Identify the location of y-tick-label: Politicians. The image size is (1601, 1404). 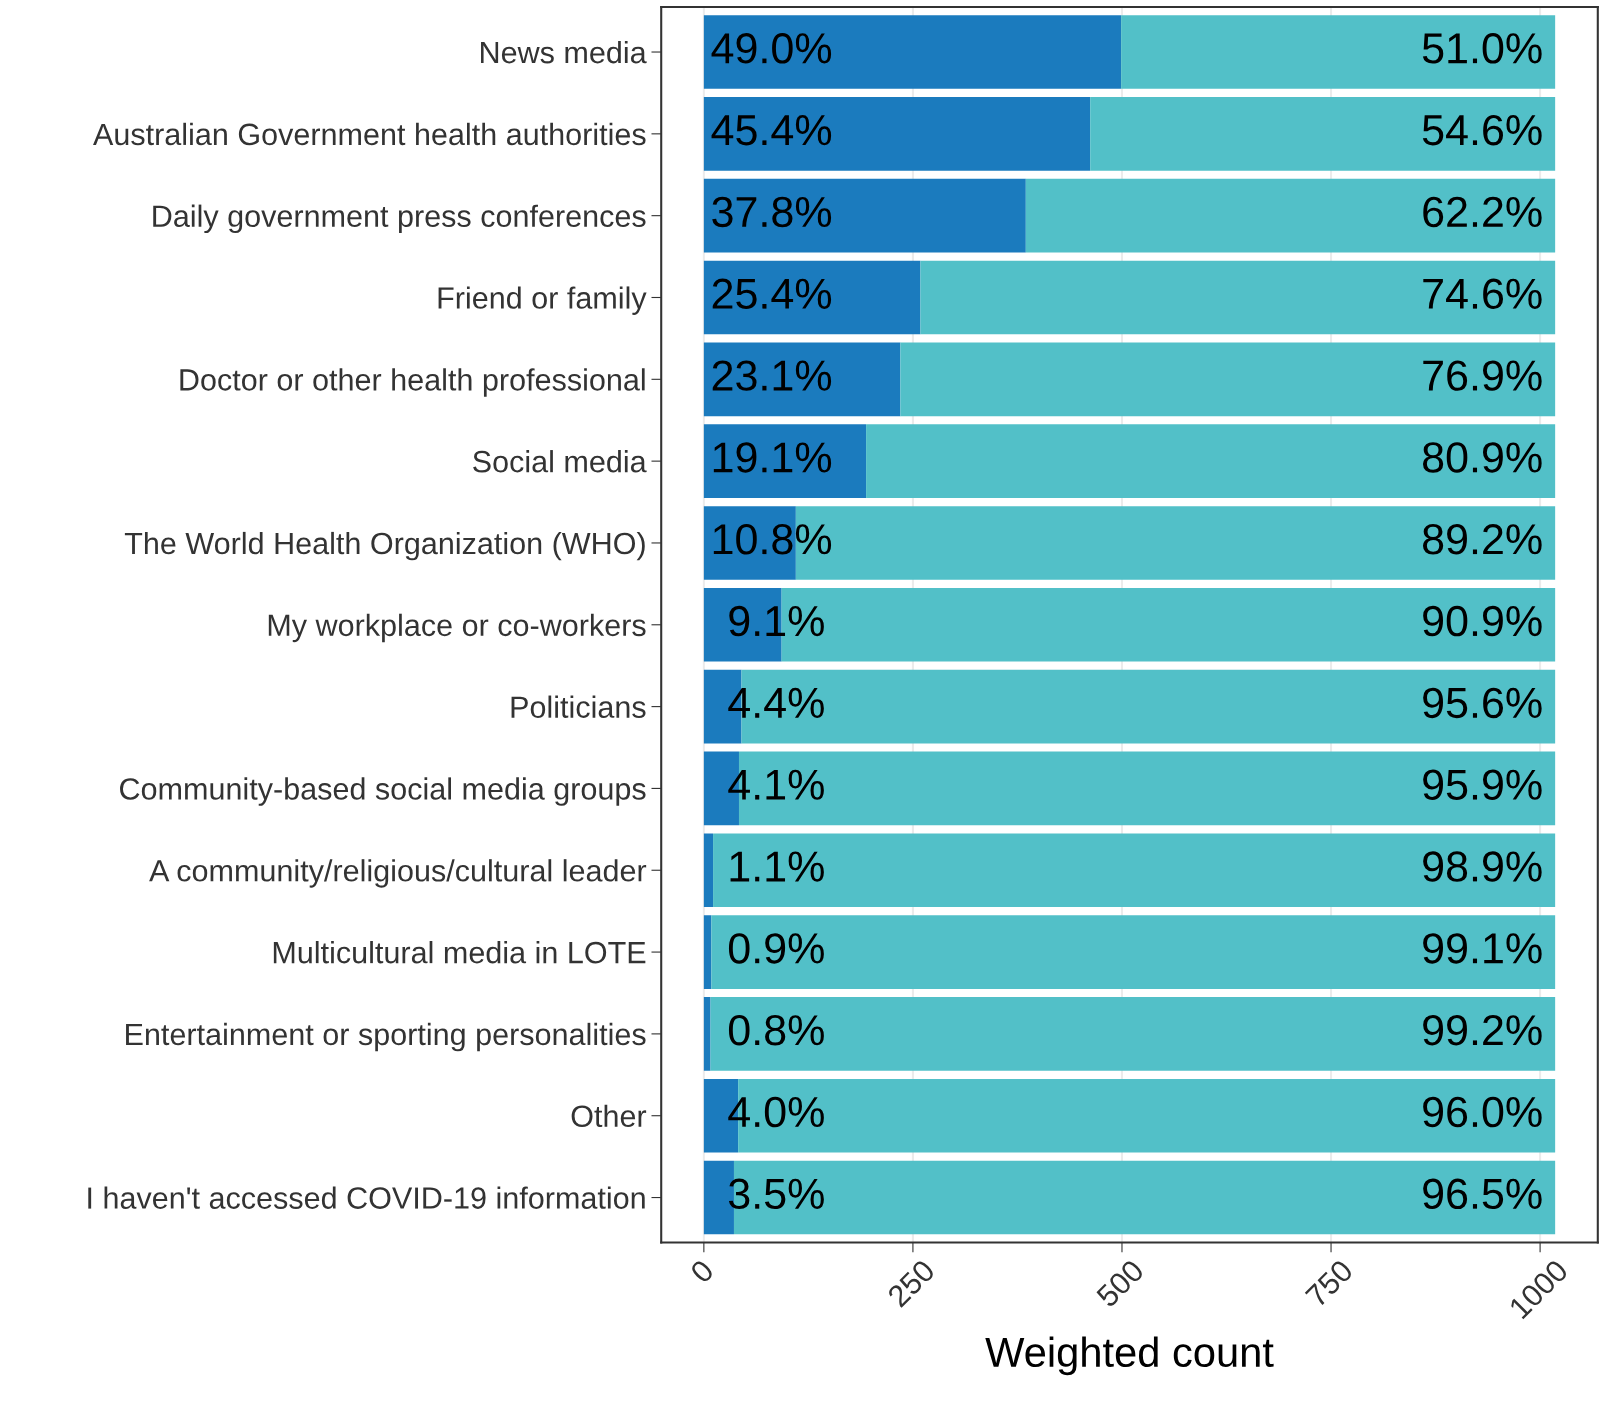
(578, 706).